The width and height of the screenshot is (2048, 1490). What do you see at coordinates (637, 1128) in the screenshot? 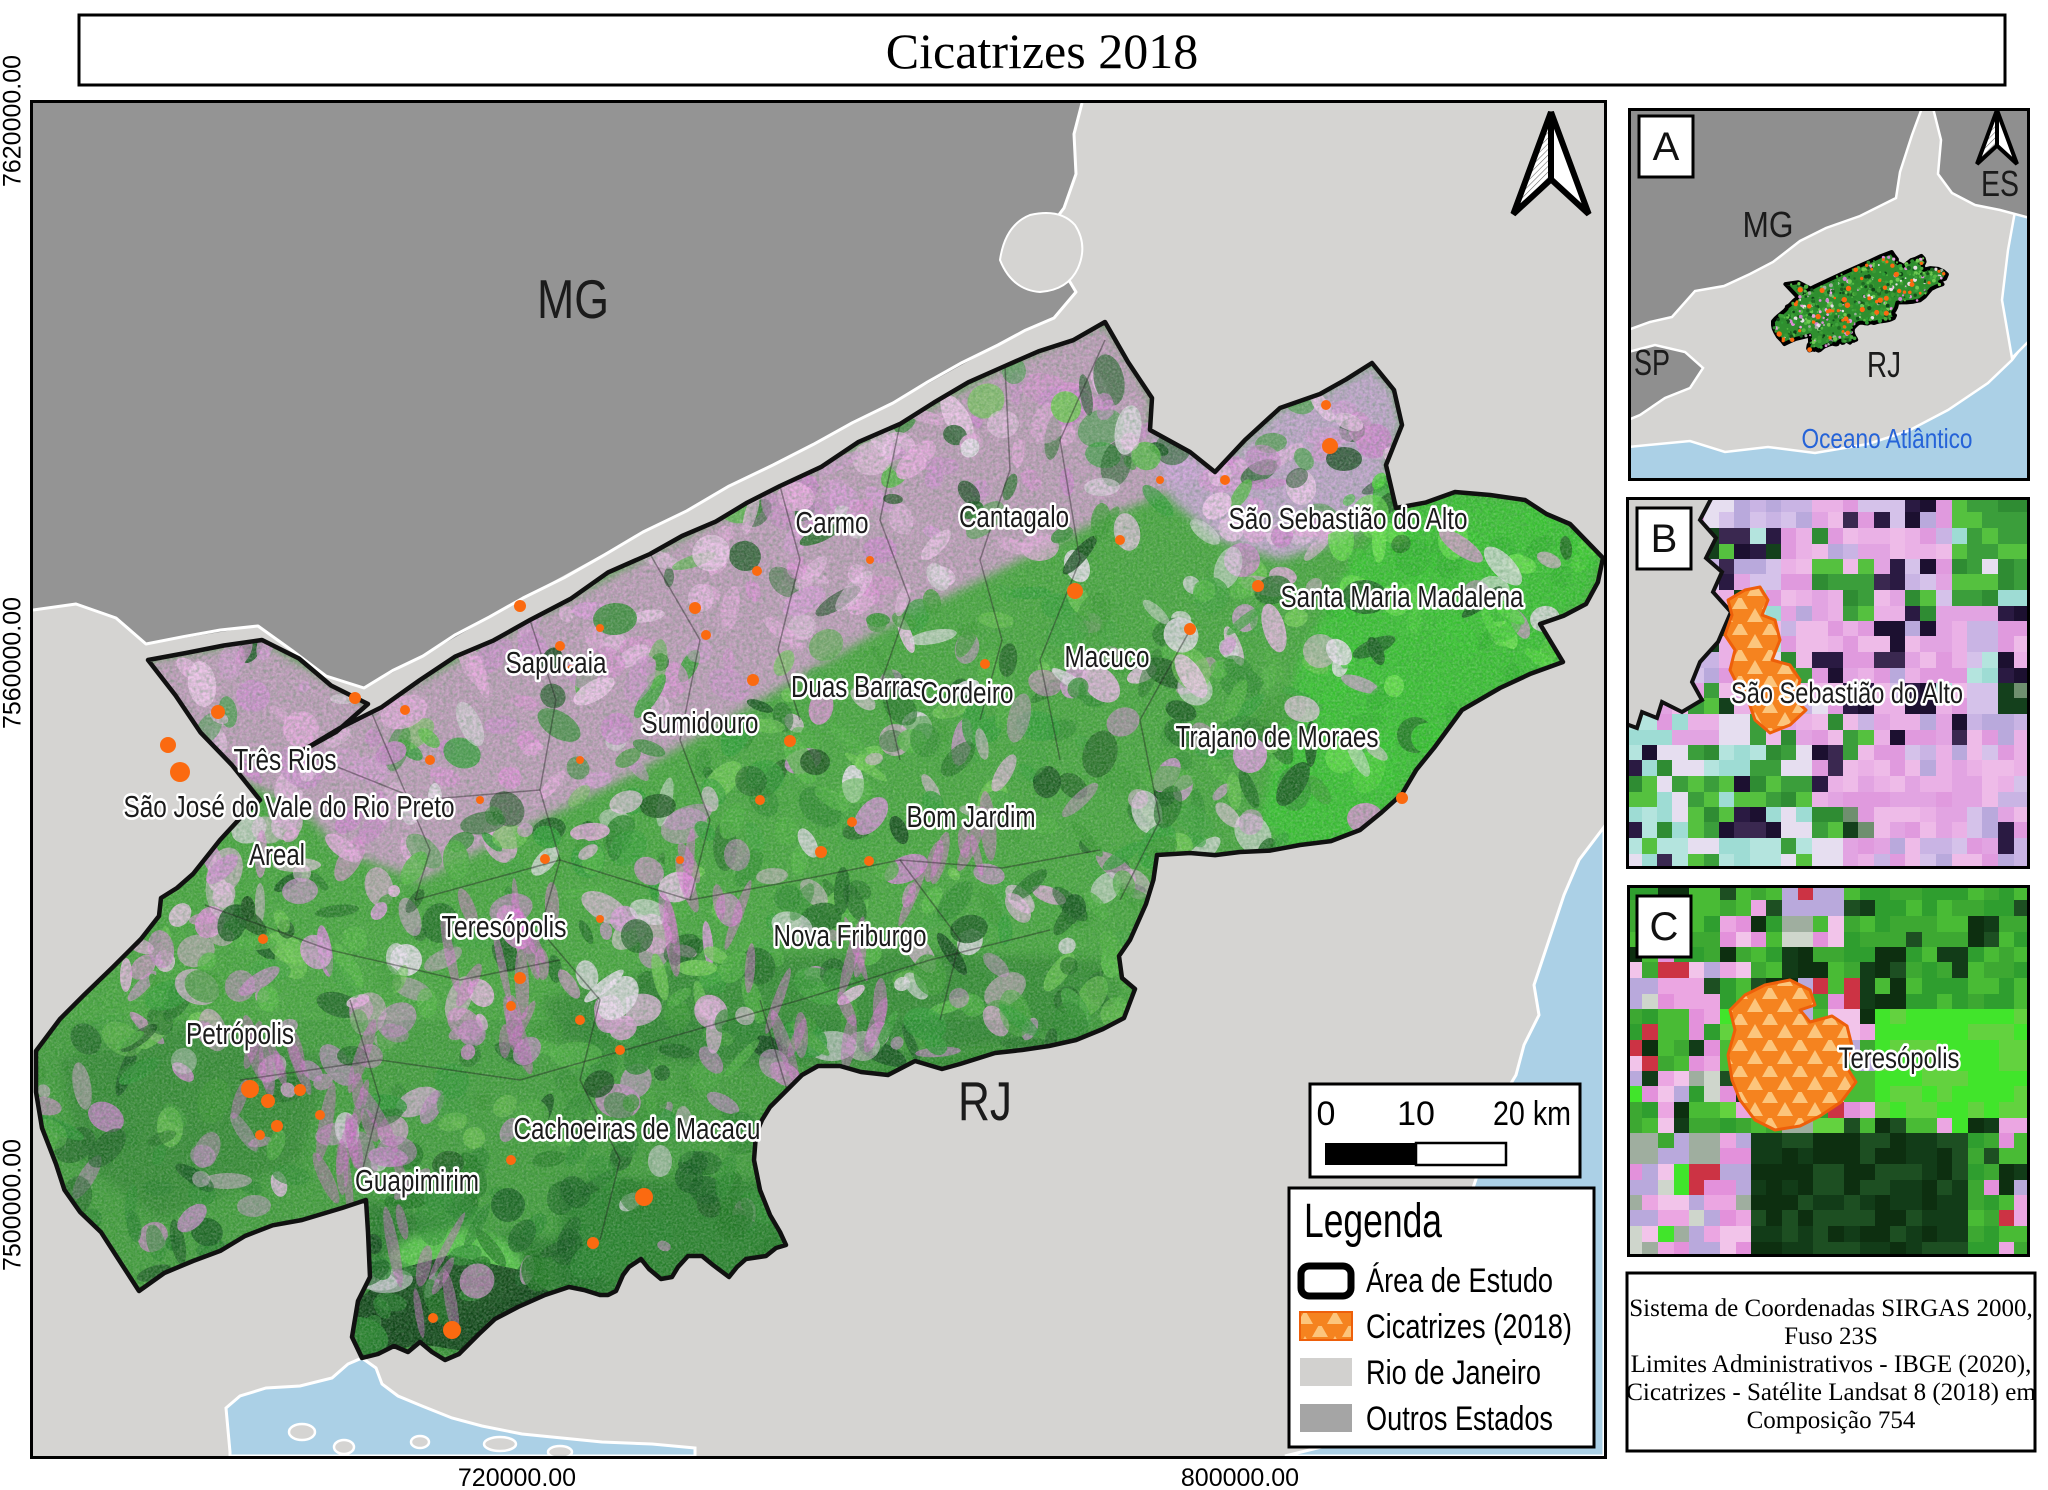
I see `svg-text: Cachoeiras de Macacu` at bounding box center [637, 1128].